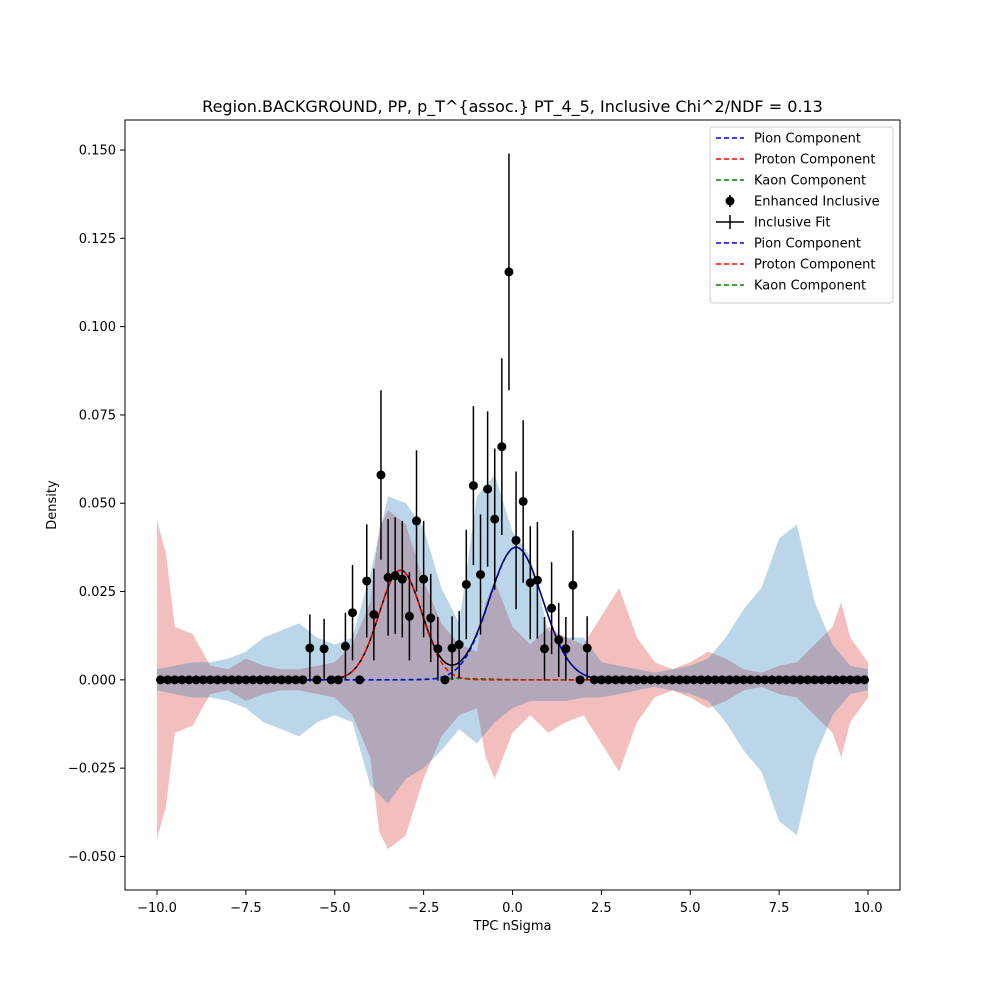 The height and width of the screenshot is (1000, 1000). I want to click on y-tick-label: 0.150, so click(97, 151).